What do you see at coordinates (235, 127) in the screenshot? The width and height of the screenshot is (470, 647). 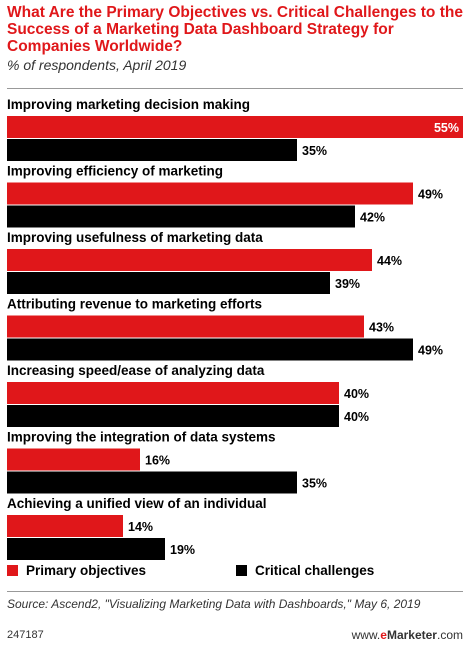 I see `bar-primary-improving-marketing-decision-making` at bounding box center [235, 127].